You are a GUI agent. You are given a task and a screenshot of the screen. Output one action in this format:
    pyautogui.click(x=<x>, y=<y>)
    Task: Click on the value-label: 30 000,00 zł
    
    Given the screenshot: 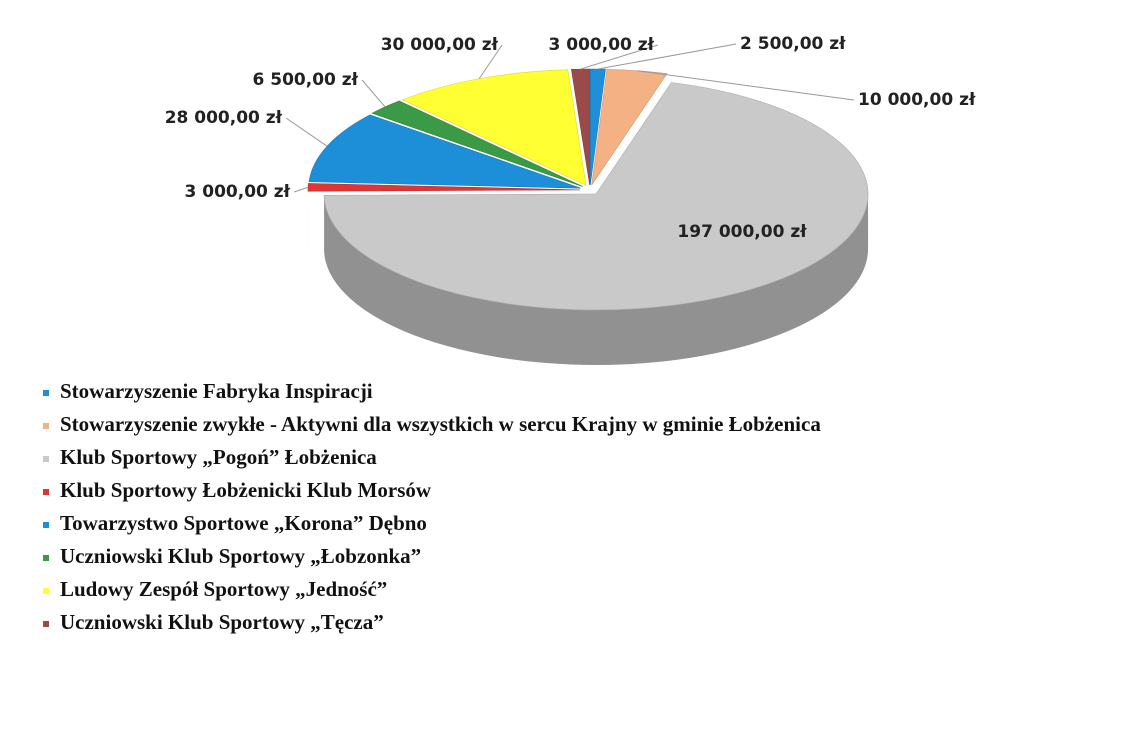 What is the action you would take?
    pyautogui.click(x=440, y=45)
    